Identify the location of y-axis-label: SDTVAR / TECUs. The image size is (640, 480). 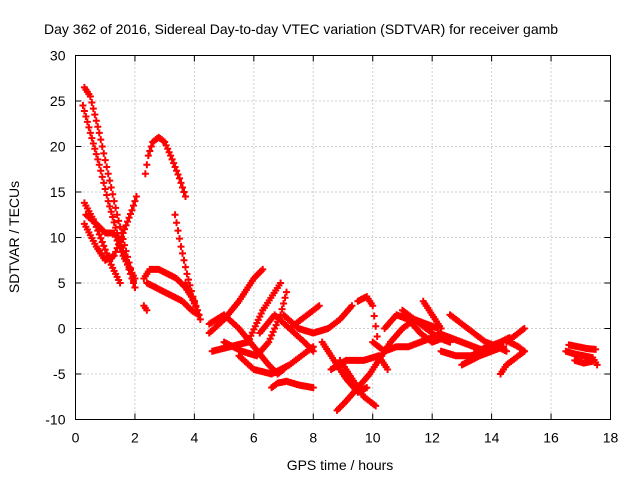
(14, 237).